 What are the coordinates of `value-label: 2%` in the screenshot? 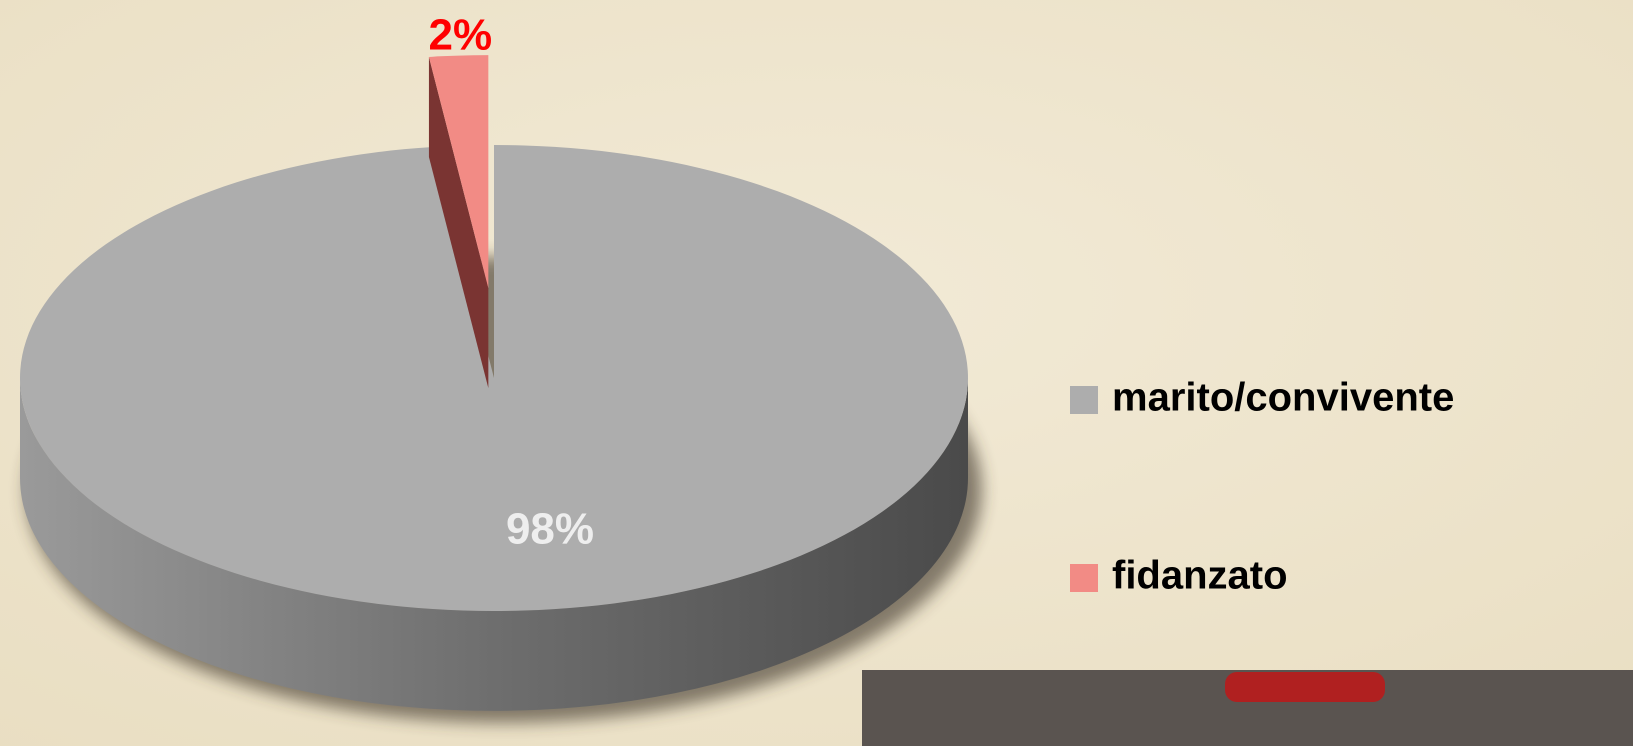 It's located at (461, 35).